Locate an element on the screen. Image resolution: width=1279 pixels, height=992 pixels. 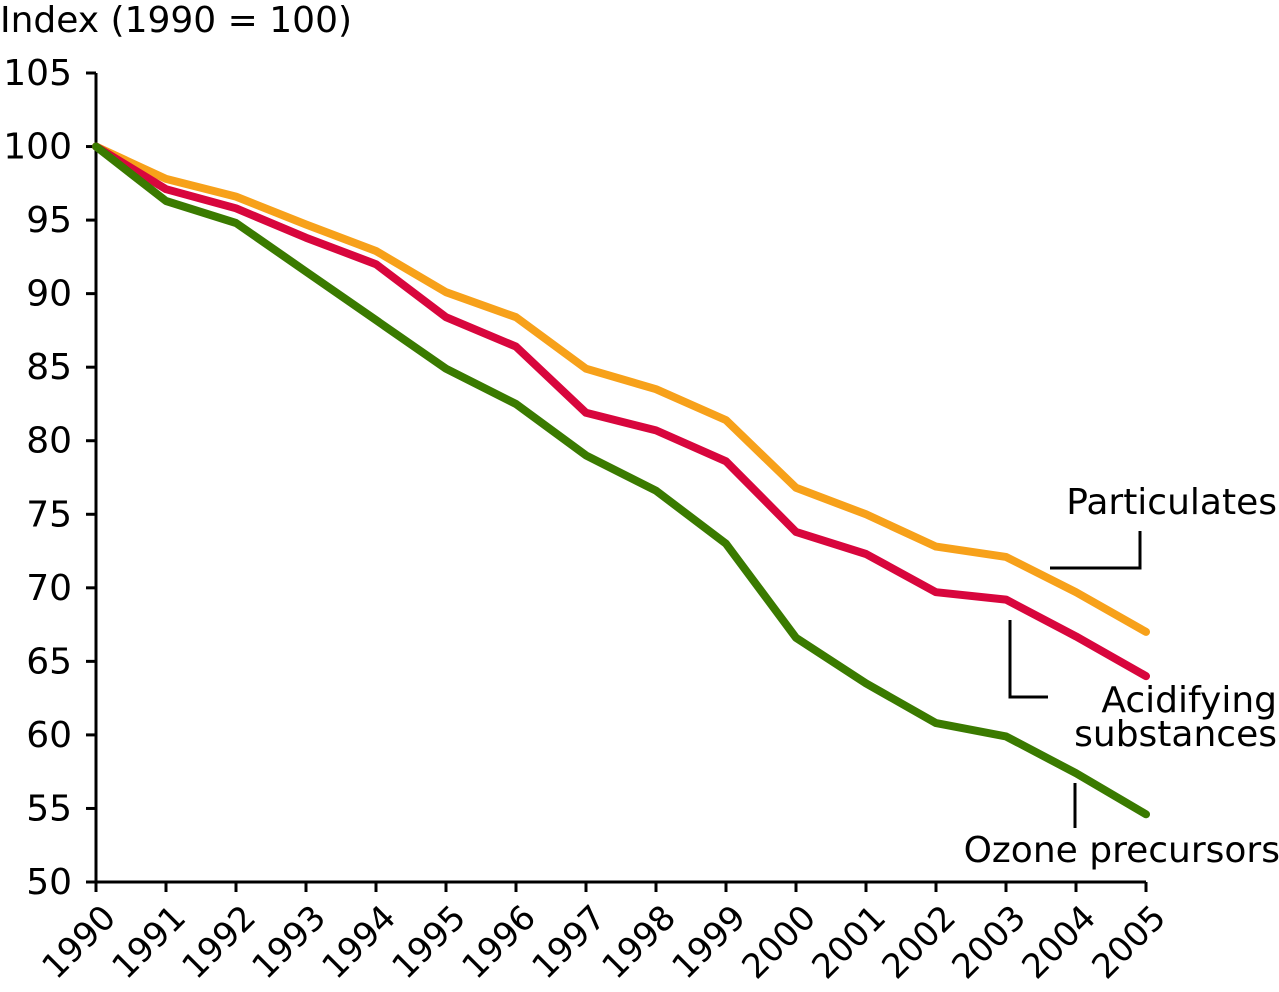
series-label-line: substances is located at coordinates (1175, 734).